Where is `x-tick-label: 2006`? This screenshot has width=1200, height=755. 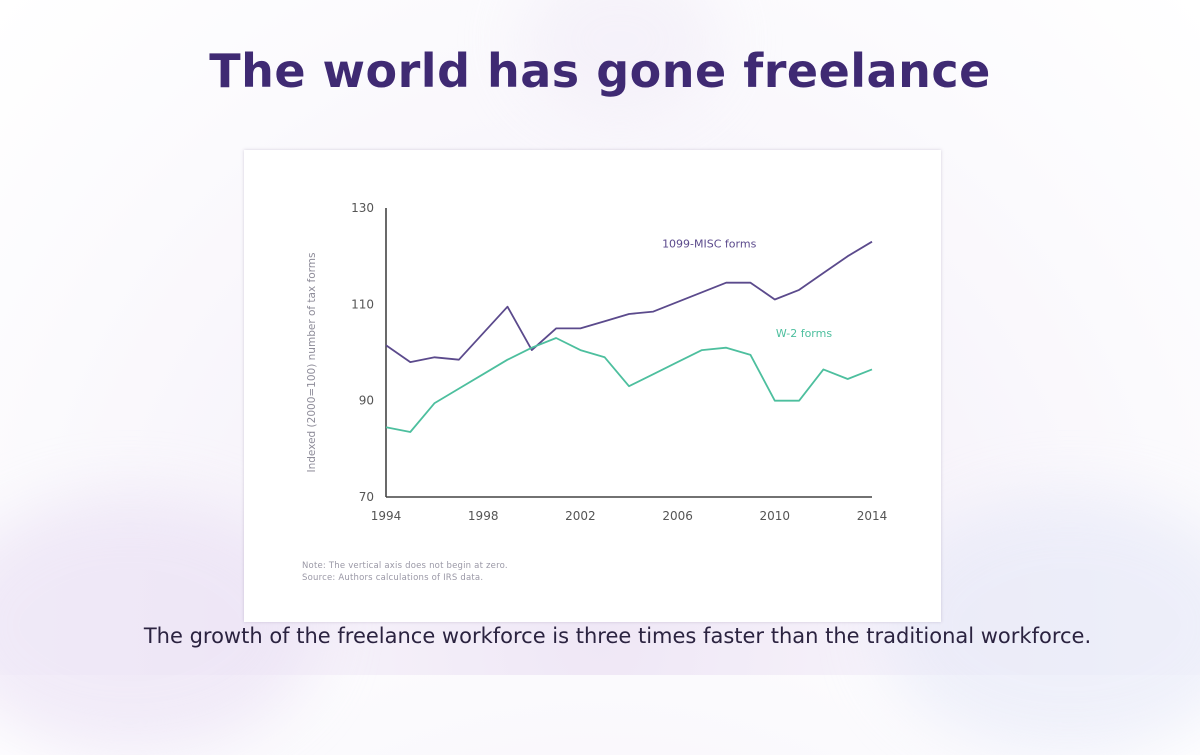
x-tick-label: 2006 is located at coordinates (677, 516).